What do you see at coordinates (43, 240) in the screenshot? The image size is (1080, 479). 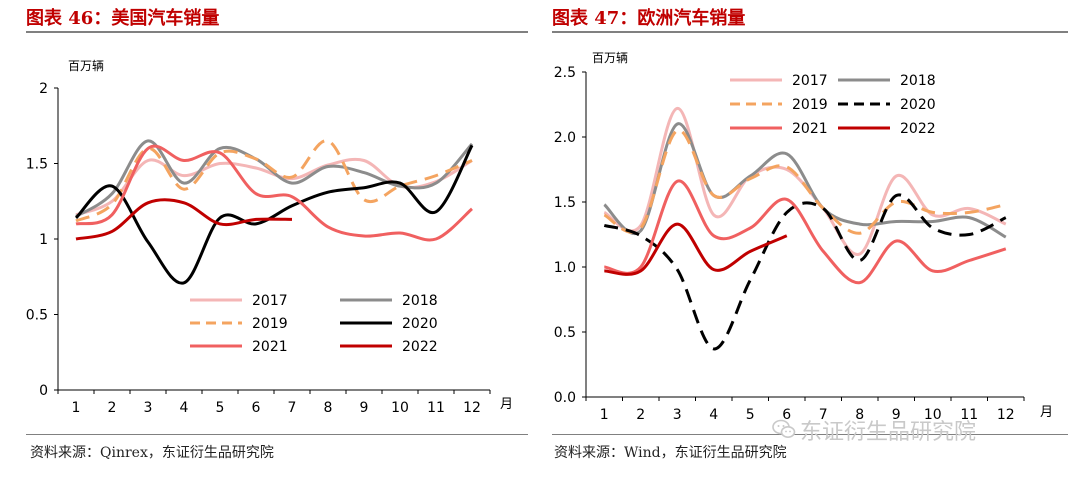 I see `y-tick-label: 1` at bounding box center [43, 240].